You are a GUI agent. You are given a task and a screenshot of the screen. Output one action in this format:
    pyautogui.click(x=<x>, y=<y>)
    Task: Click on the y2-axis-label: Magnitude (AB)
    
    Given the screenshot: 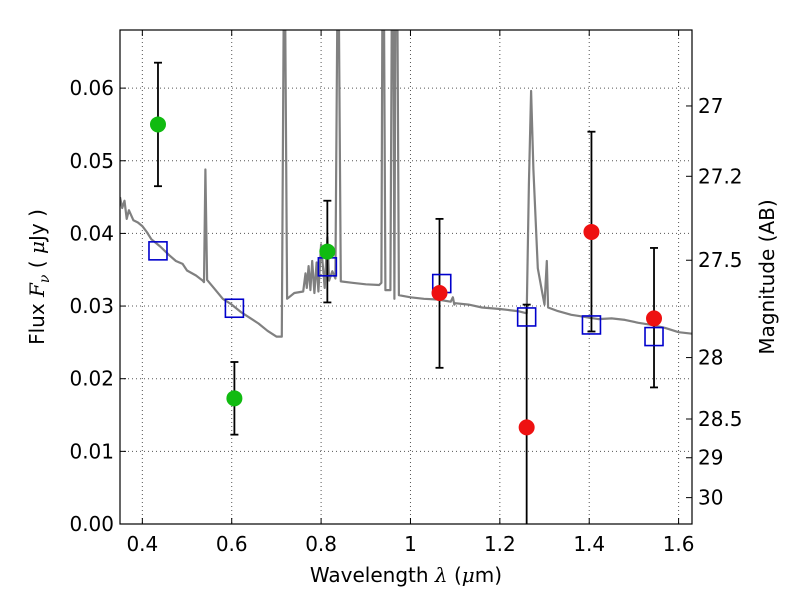 What is the action you would take?
    pyautogui.click(x=767, y=276)
    